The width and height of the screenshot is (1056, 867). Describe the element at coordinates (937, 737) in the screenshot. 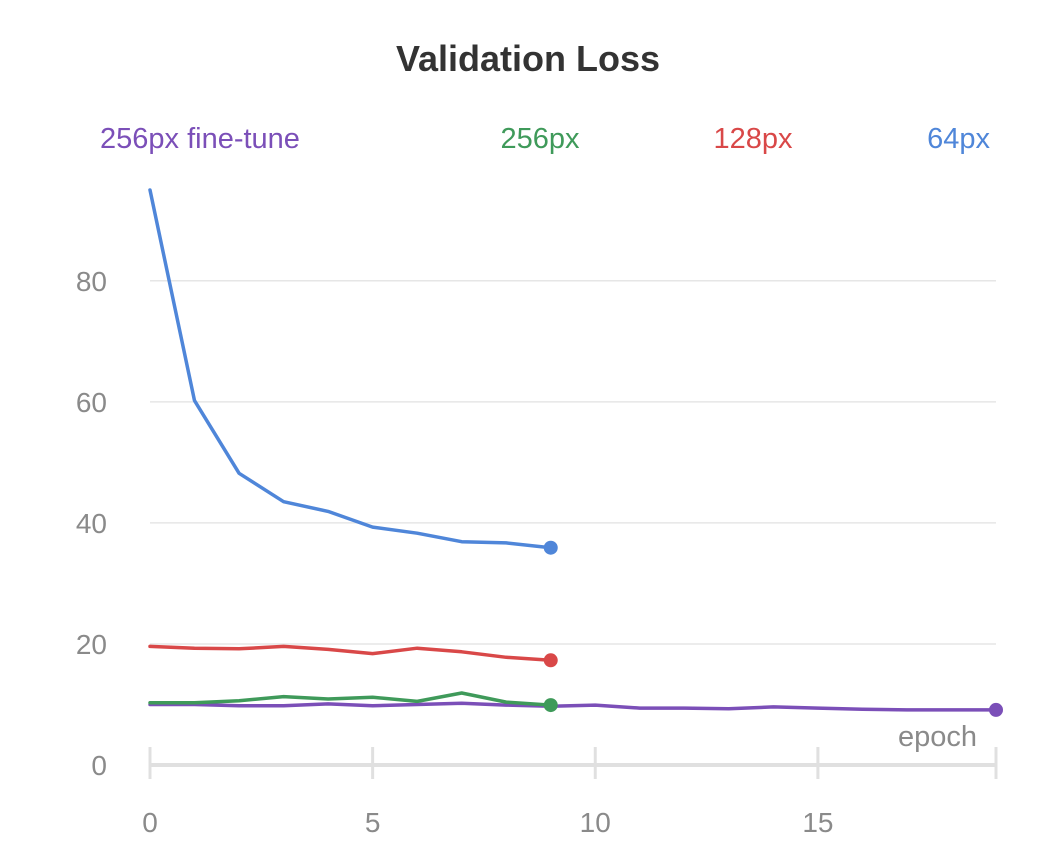

I see `x-axis-label: epoch` at that location.